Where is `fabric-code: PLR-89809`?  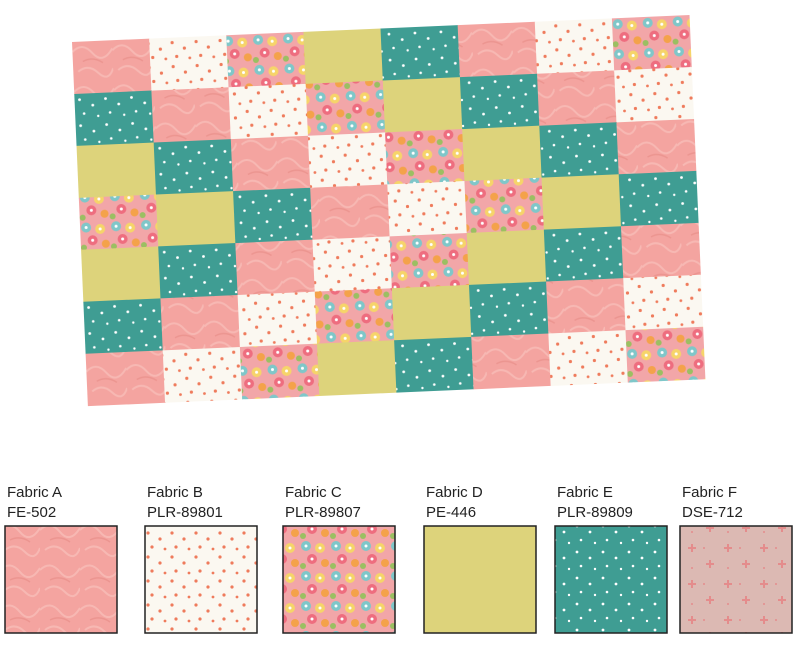 fabric-code: PLR-89809 is located at coordinates (595, 512).